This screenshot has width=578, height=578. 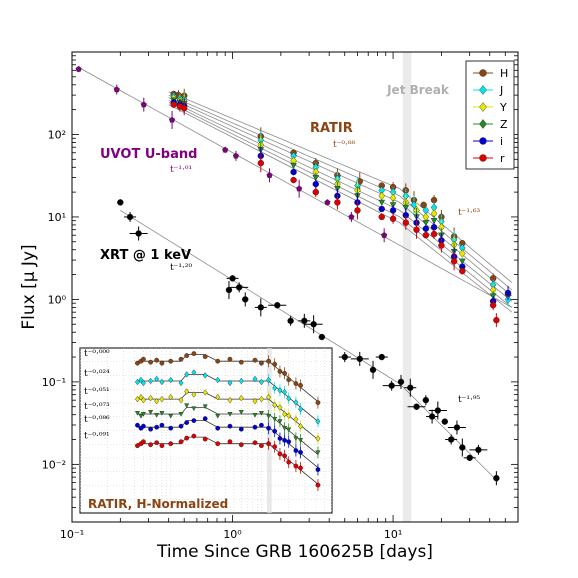 What do you see at coordinates (97, 437) in the screenshot?
I see `inset-offset-label: t⁻⁰·⁰⁹¹` at bounding box center [97, 437].